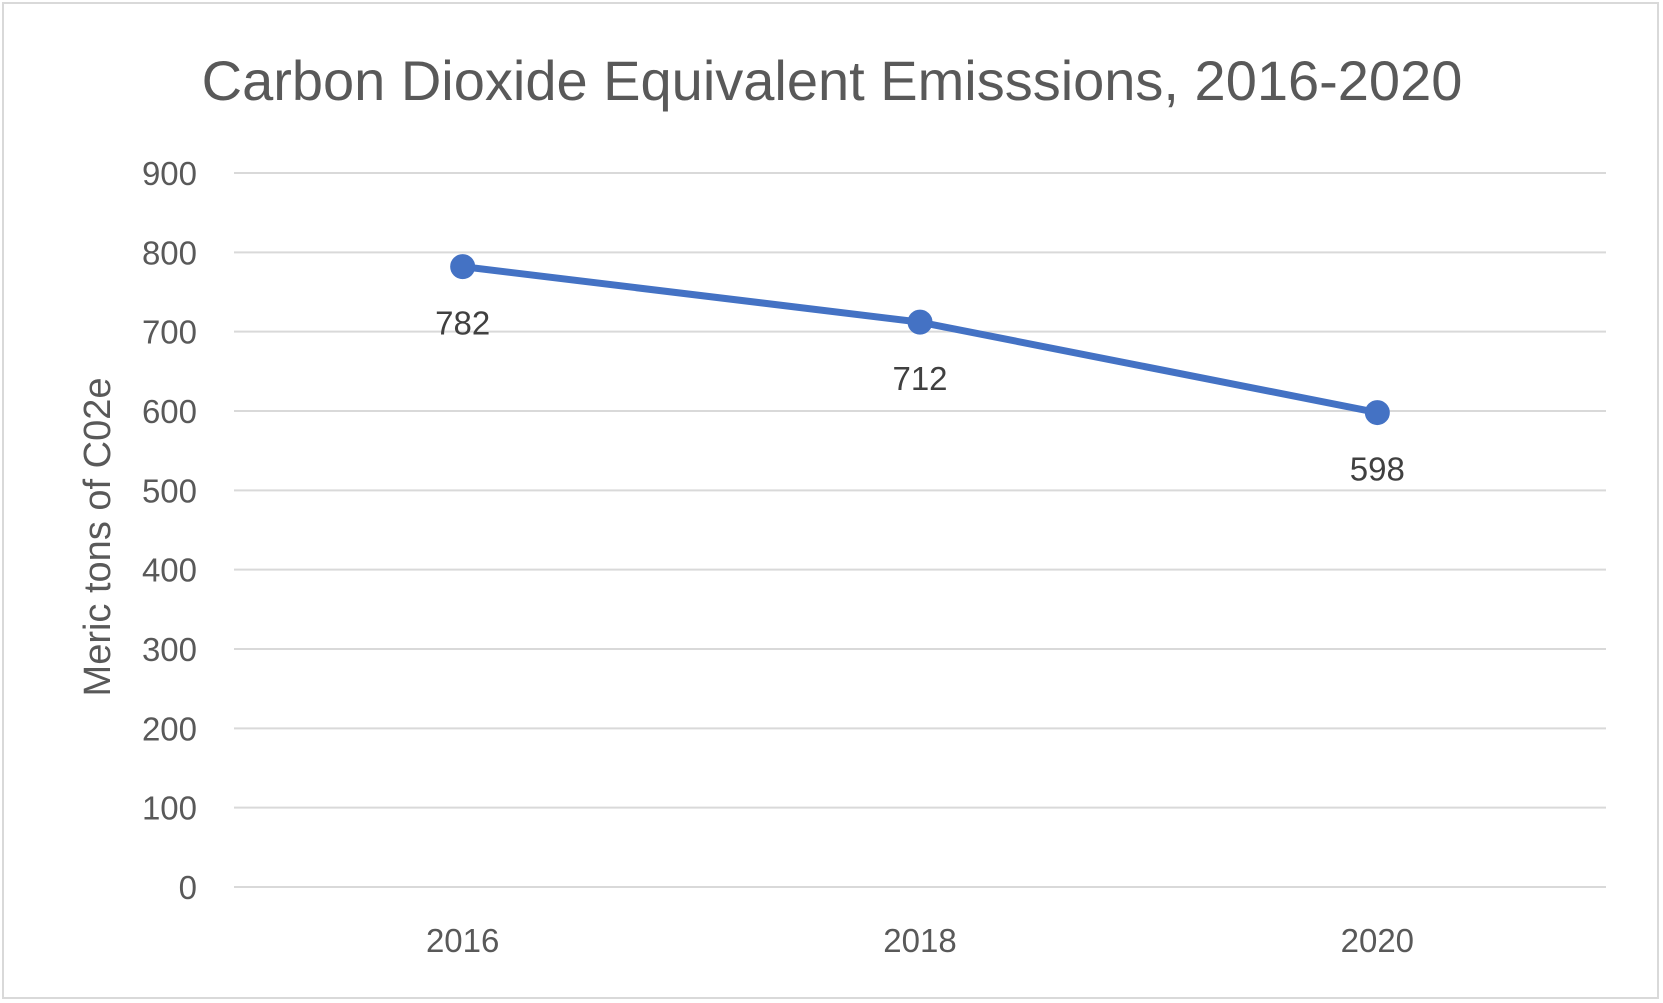  What do you see at coordinates (169, 649) in the screenshot?
I see `y-tick-label: 300` at bounding box center [169, 649].